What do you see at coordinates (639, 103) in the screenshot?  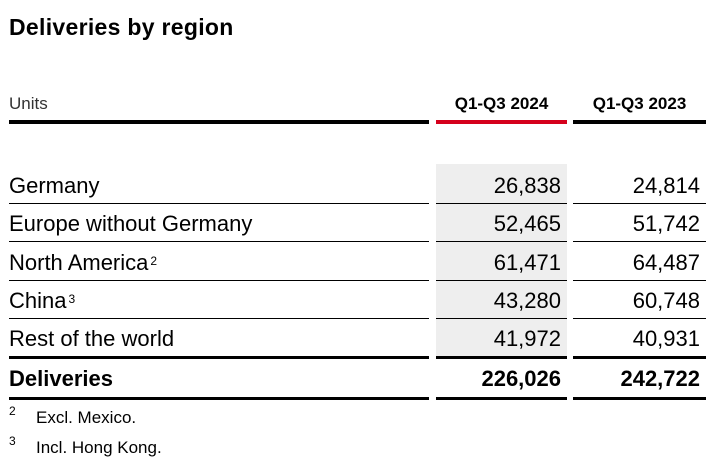 I see `column-header-2023: Q1-Q3 2023` at bounding box center [639, 103].